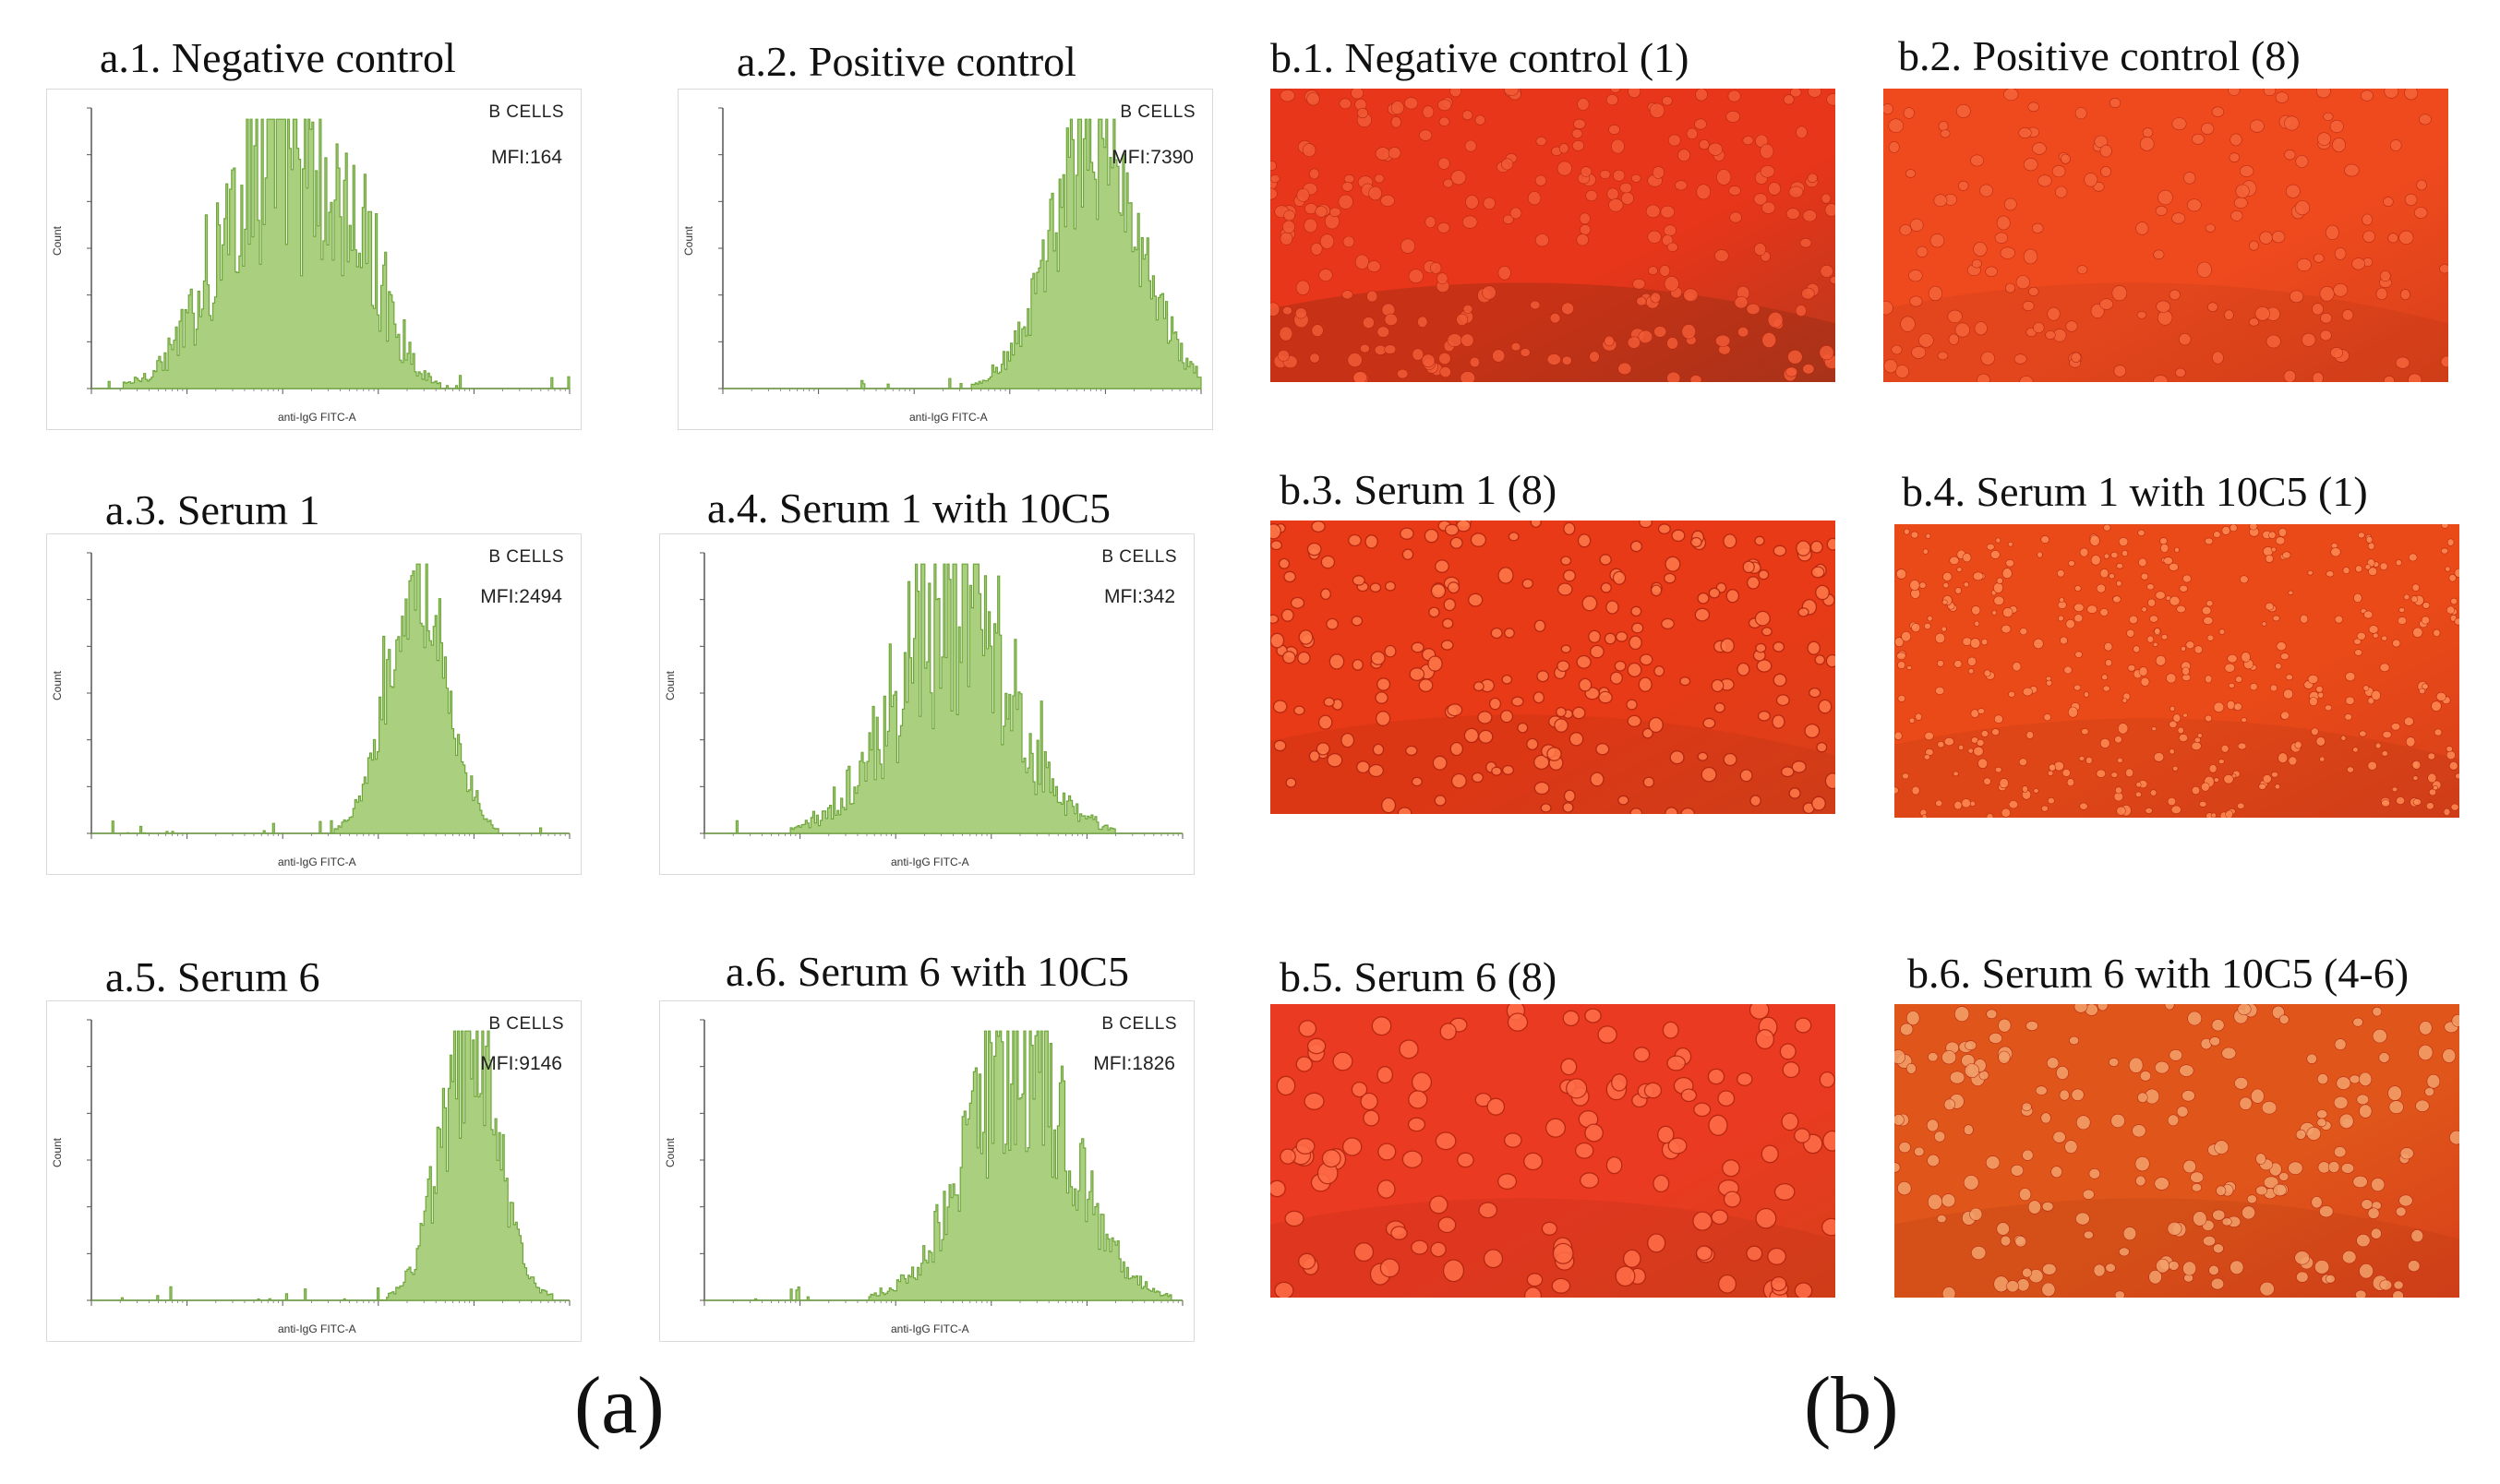 The height and width of the screenshot is (1484, 2500). I want to click on x-axis-label: anti-IgG FITC-A, so click(930, 862).